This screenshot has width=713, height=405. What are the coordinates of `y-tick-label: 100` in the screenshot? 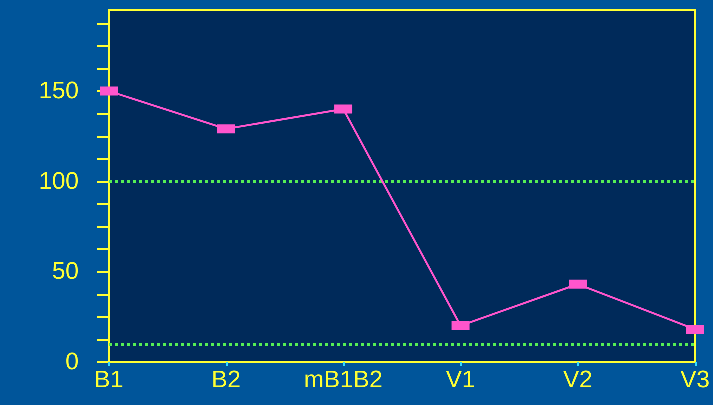 It's located at (58, 181).